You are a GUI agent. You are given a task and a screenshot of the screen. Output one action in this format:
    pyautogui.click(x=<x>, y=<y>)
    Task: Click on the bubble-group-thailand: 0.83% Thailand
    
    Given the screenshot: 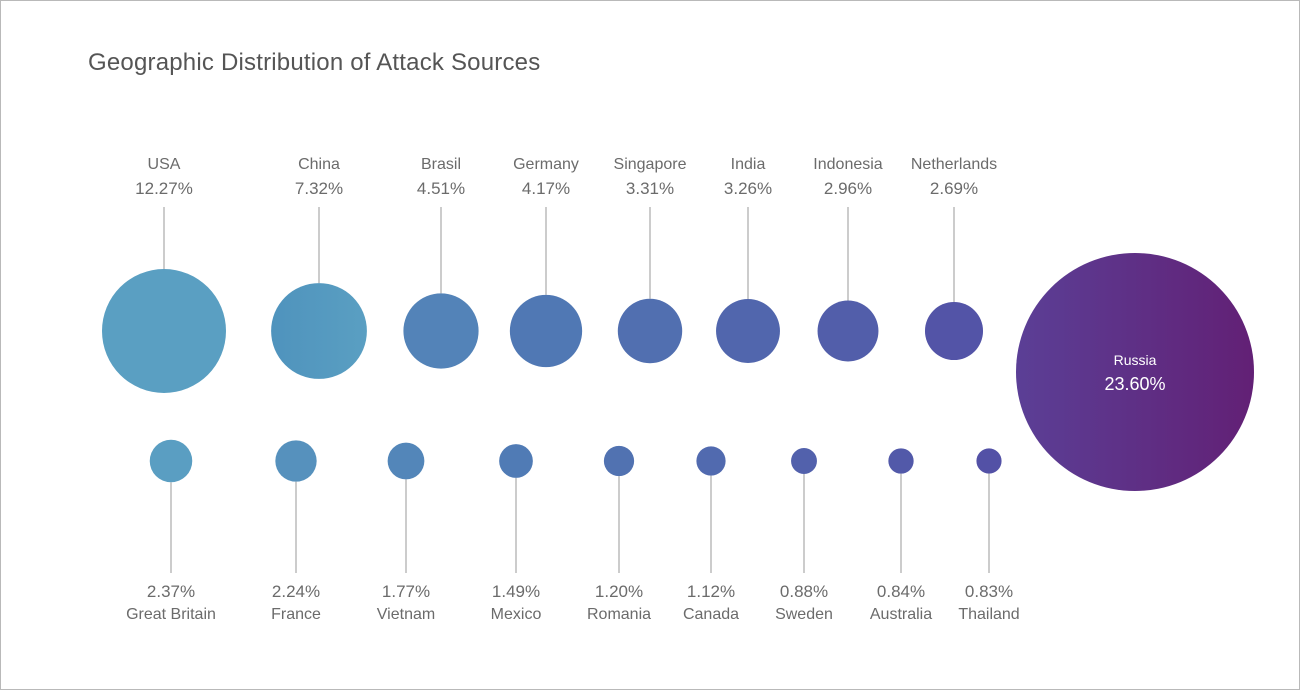 What is the action you would take?
    pyautogui.click(x=989, y=535)
    